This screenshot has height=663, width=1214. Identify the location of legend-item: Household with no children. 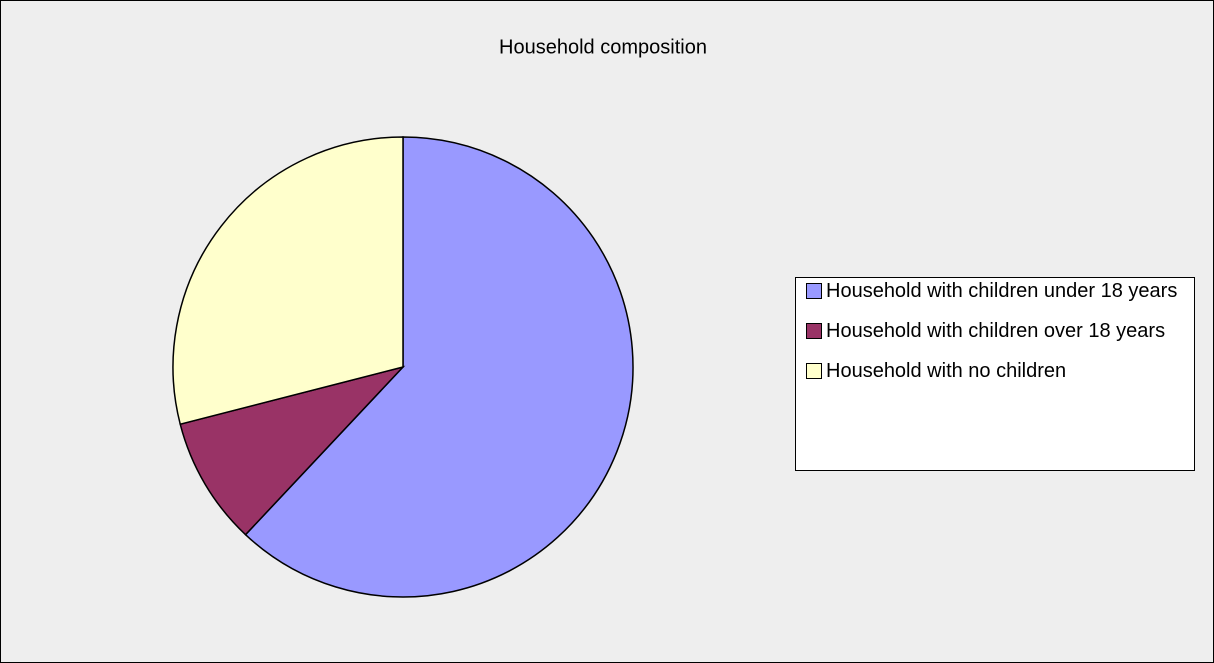
(996, 371).